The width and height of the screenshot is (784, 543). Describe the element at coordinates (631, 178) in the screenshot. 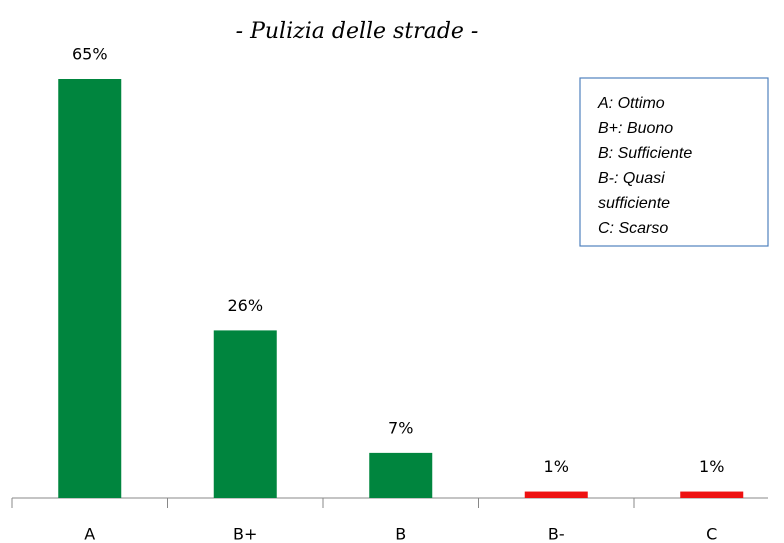

I see `annotation-line: B-: Quasi` at that location.